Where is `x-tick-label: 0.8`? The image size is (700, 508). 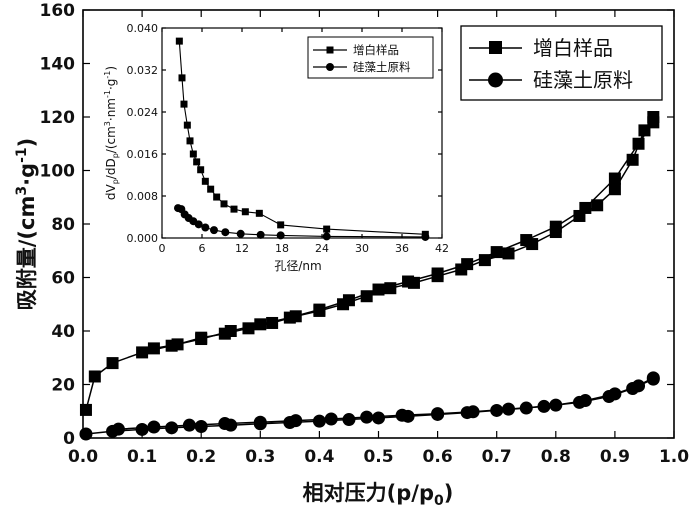 x-tick-label: 0.8 is located at coordinates (556, 457).